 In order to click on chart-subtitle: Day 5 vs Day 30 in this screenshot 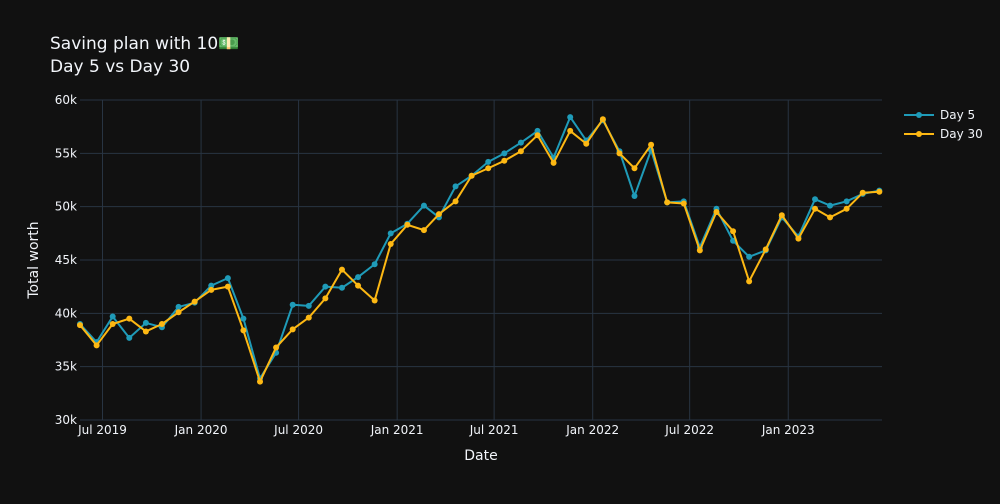, I will do `click(120, 67)`.